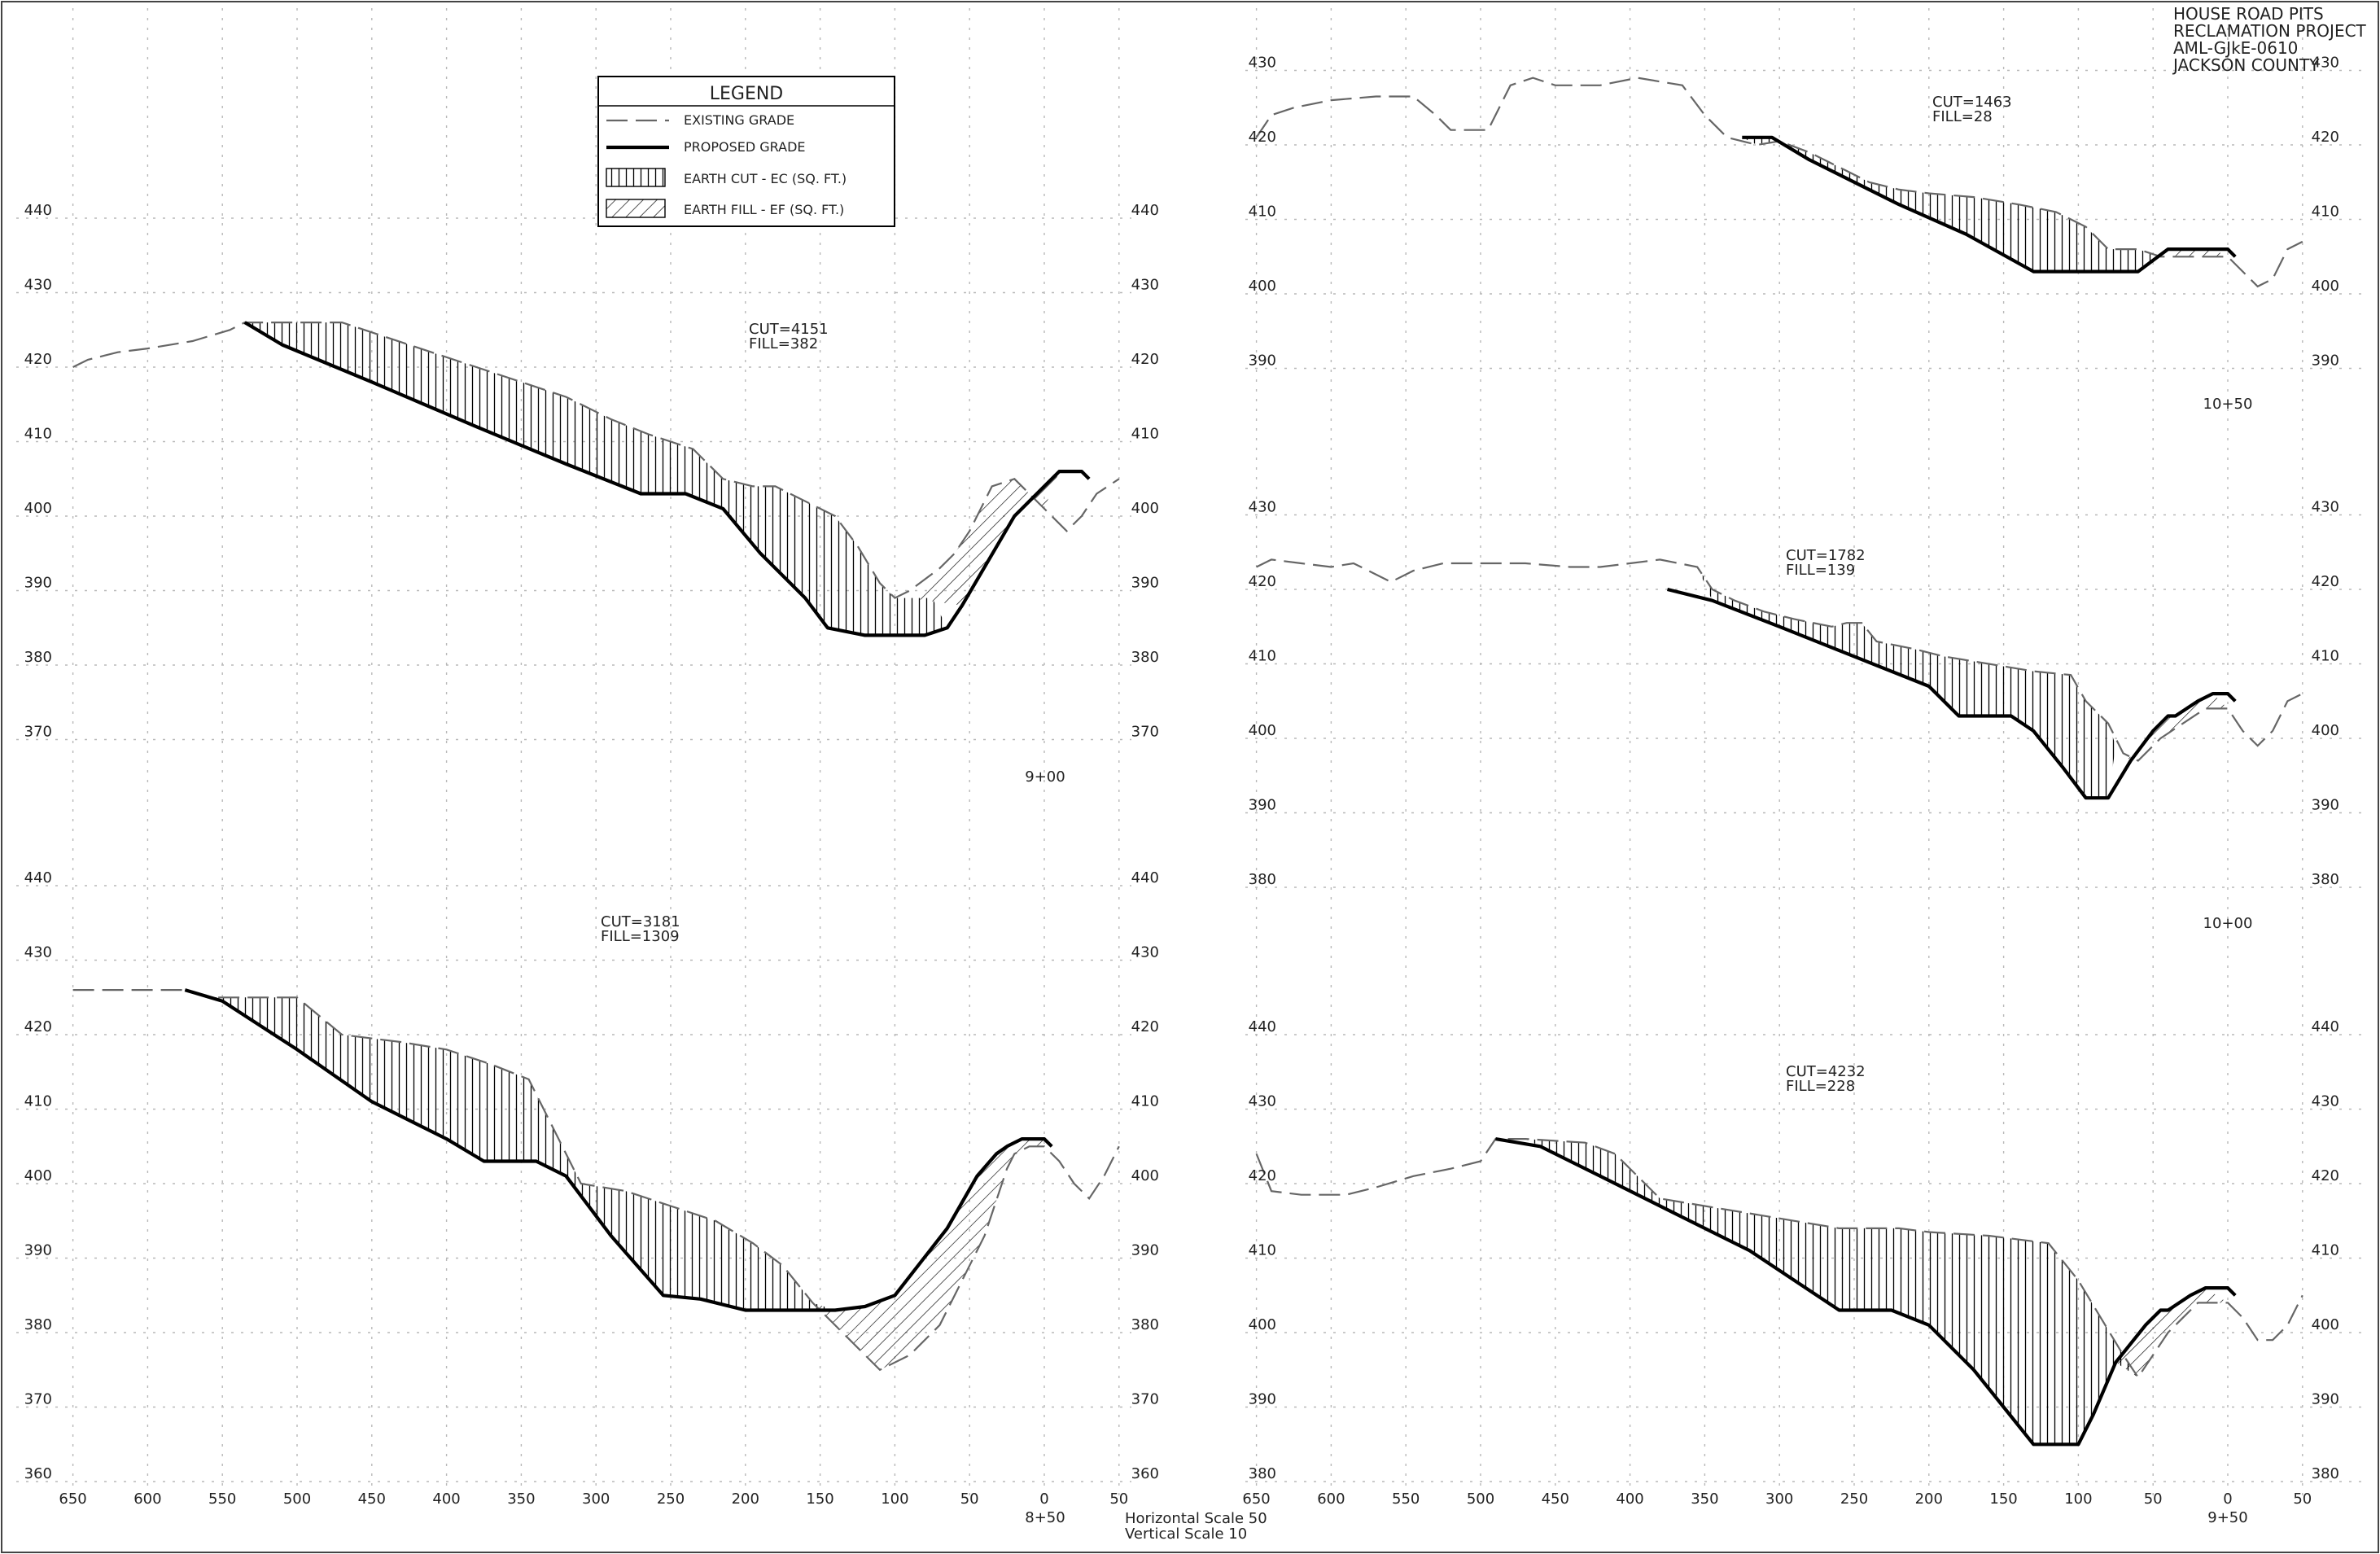 The width and height of the screenshot is (2380, 1554). I want to click on station-label: 10+50, so click(2228, 404).